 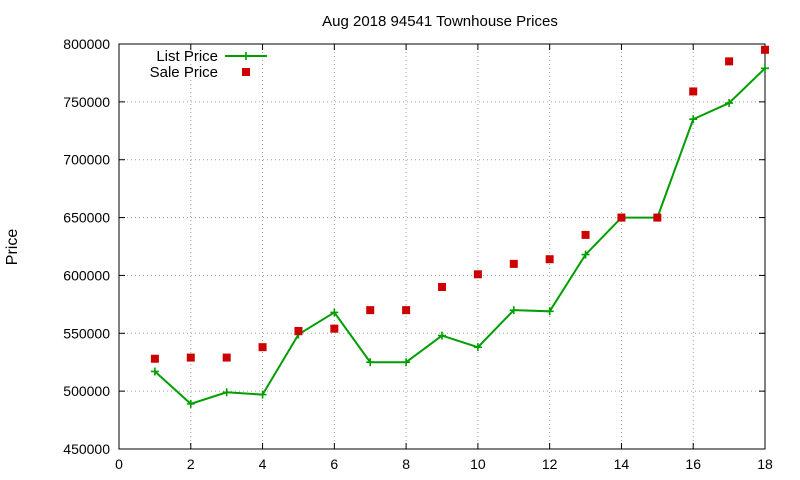 What do you see at coordinates (406, 464) in the screenshot?
I see `x-tick-label: 8` at bounding box center [406, 464].